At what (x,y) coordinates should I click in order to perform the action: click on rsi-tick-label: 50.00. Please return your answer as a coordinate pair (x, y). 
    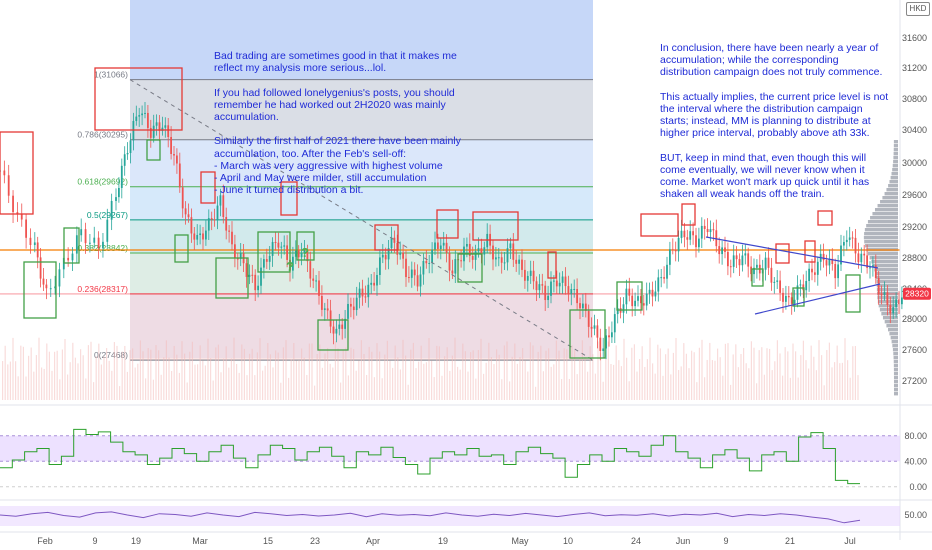
    Looking at the image, I should click on (915, 515).